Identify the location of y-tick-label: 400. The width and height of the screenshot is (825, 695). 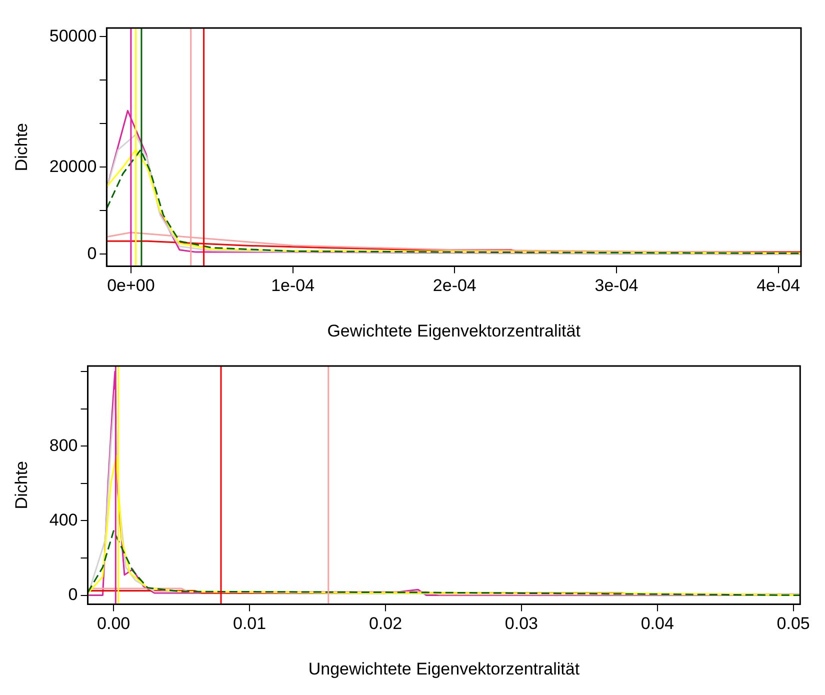
(63, 520).